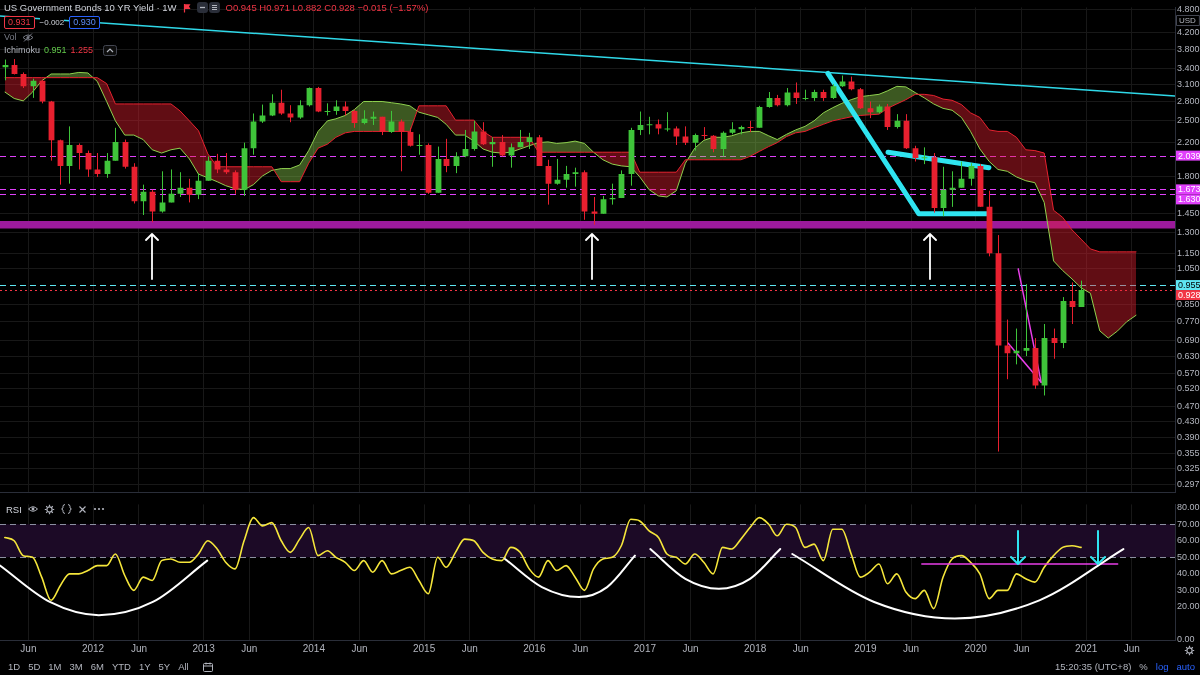 The image size is (1200, 675). Describe the element at coordinates (97, 666) in the screenshot. I see `text: 6M` at that location.